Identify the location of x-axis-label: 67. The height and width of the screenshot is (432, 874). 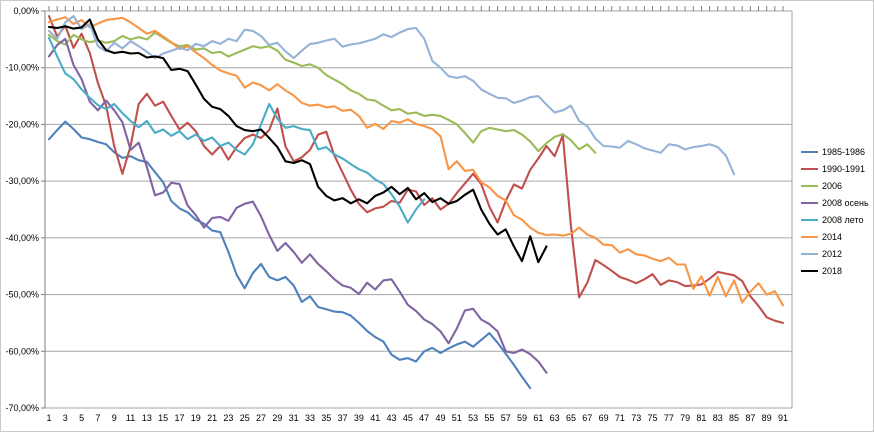
(587, 418).